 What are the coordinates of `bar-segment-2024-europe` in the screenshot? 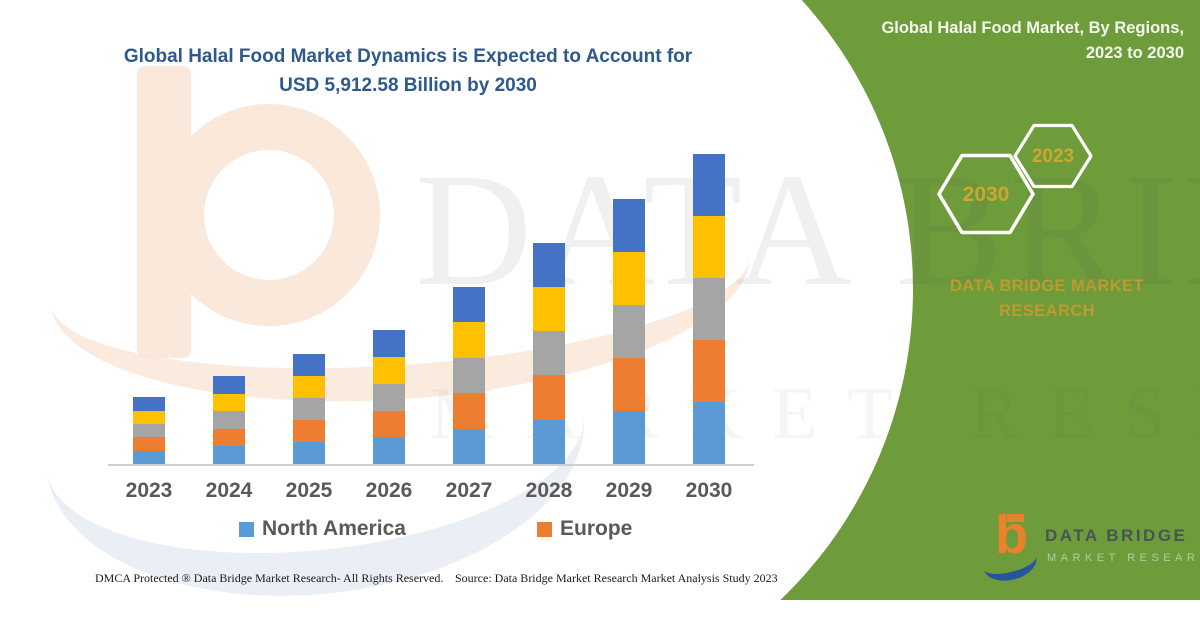 It's located at (229, 437).